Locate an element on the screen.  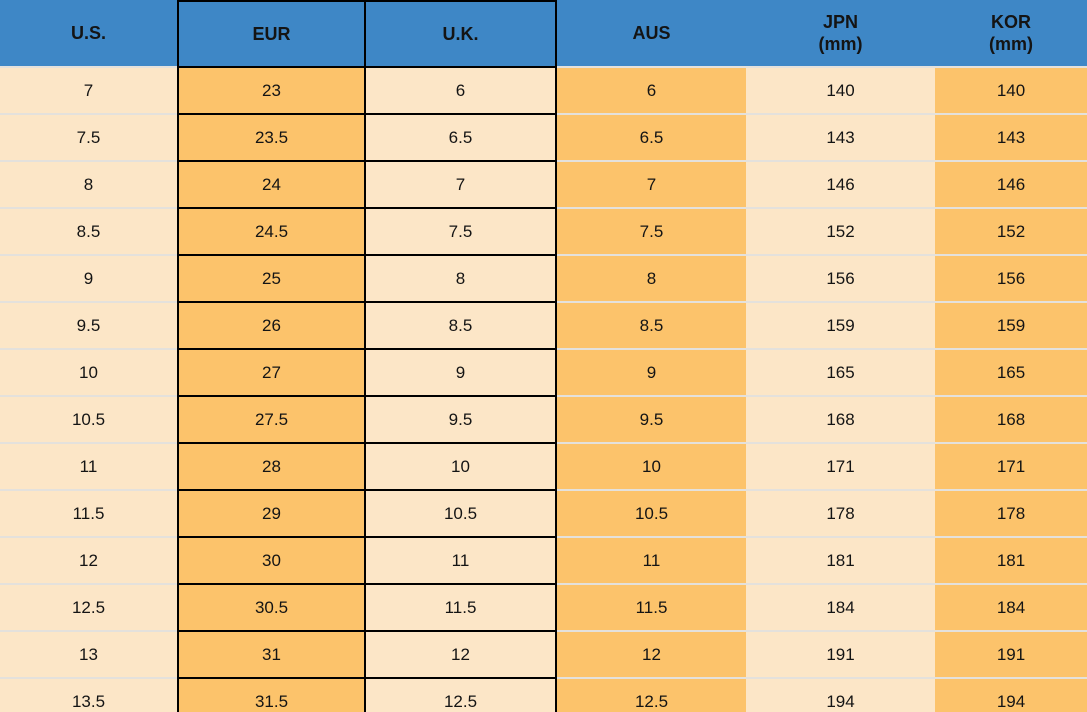
table-cell-us: 7 is located at coordinates (88, 91).